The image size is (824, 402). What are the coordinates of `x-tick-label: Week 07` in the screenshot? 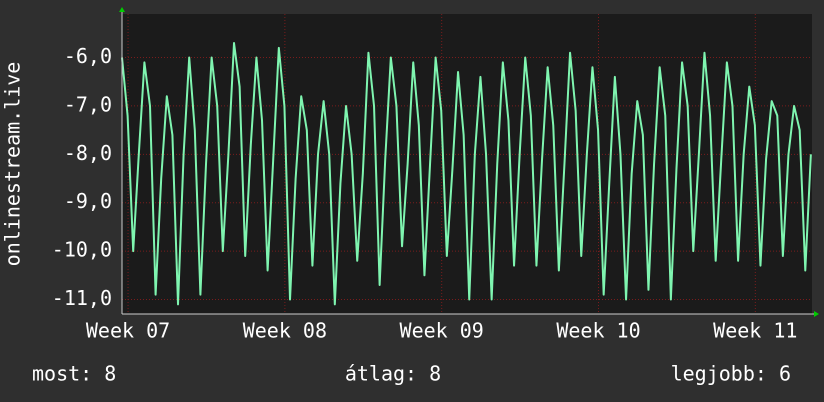 It's located at (128, 331).